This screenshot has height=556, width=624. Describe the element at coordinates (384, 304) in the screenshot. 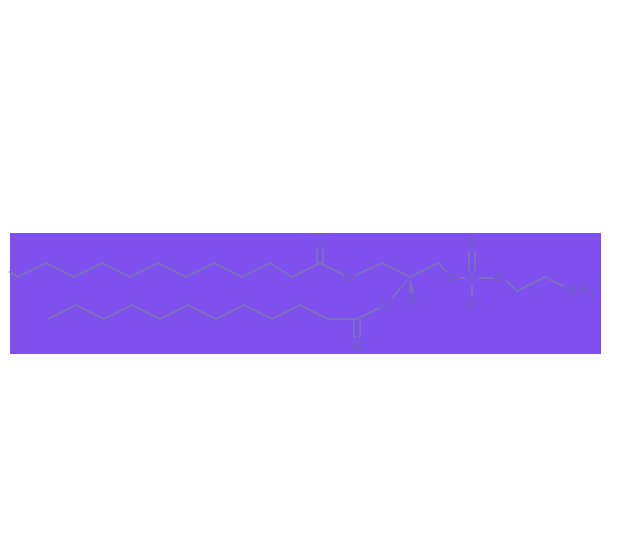

I see `ester-oxygen-bottom-label: O` at that location.